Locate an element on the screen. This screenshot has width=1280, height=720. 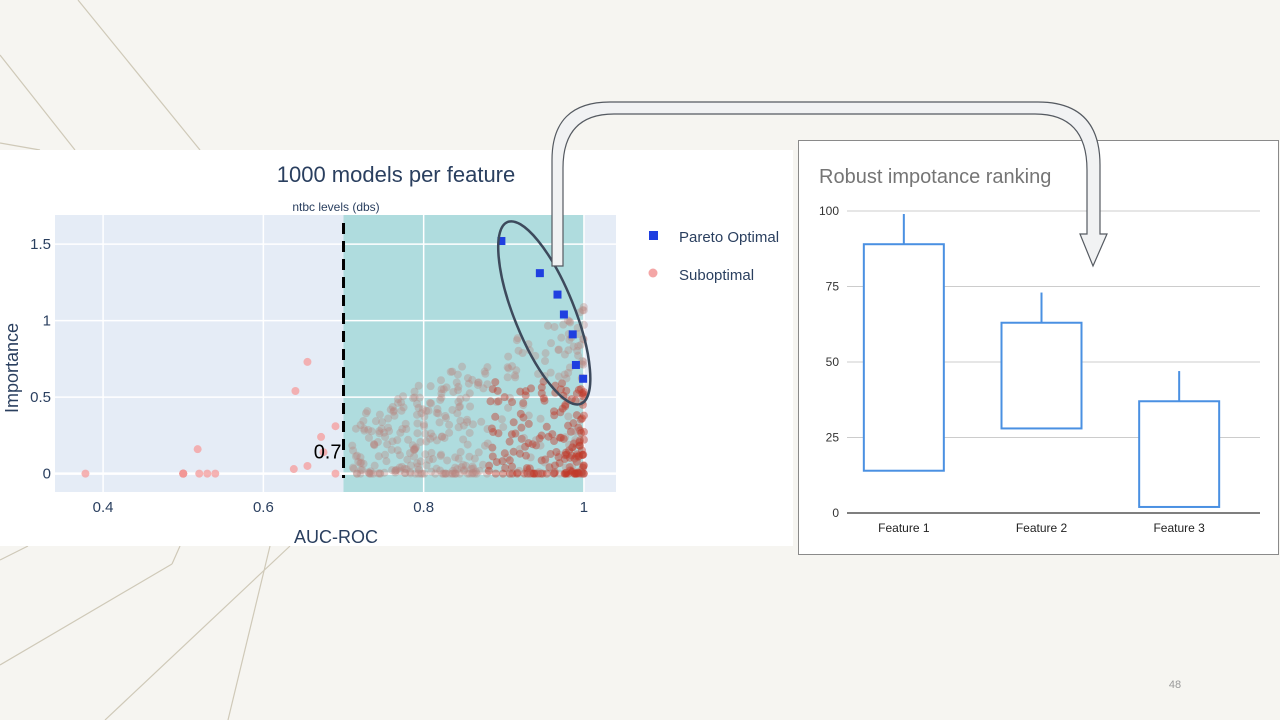
y-tick-label: 0.5 is located at coordinates (40, 397).